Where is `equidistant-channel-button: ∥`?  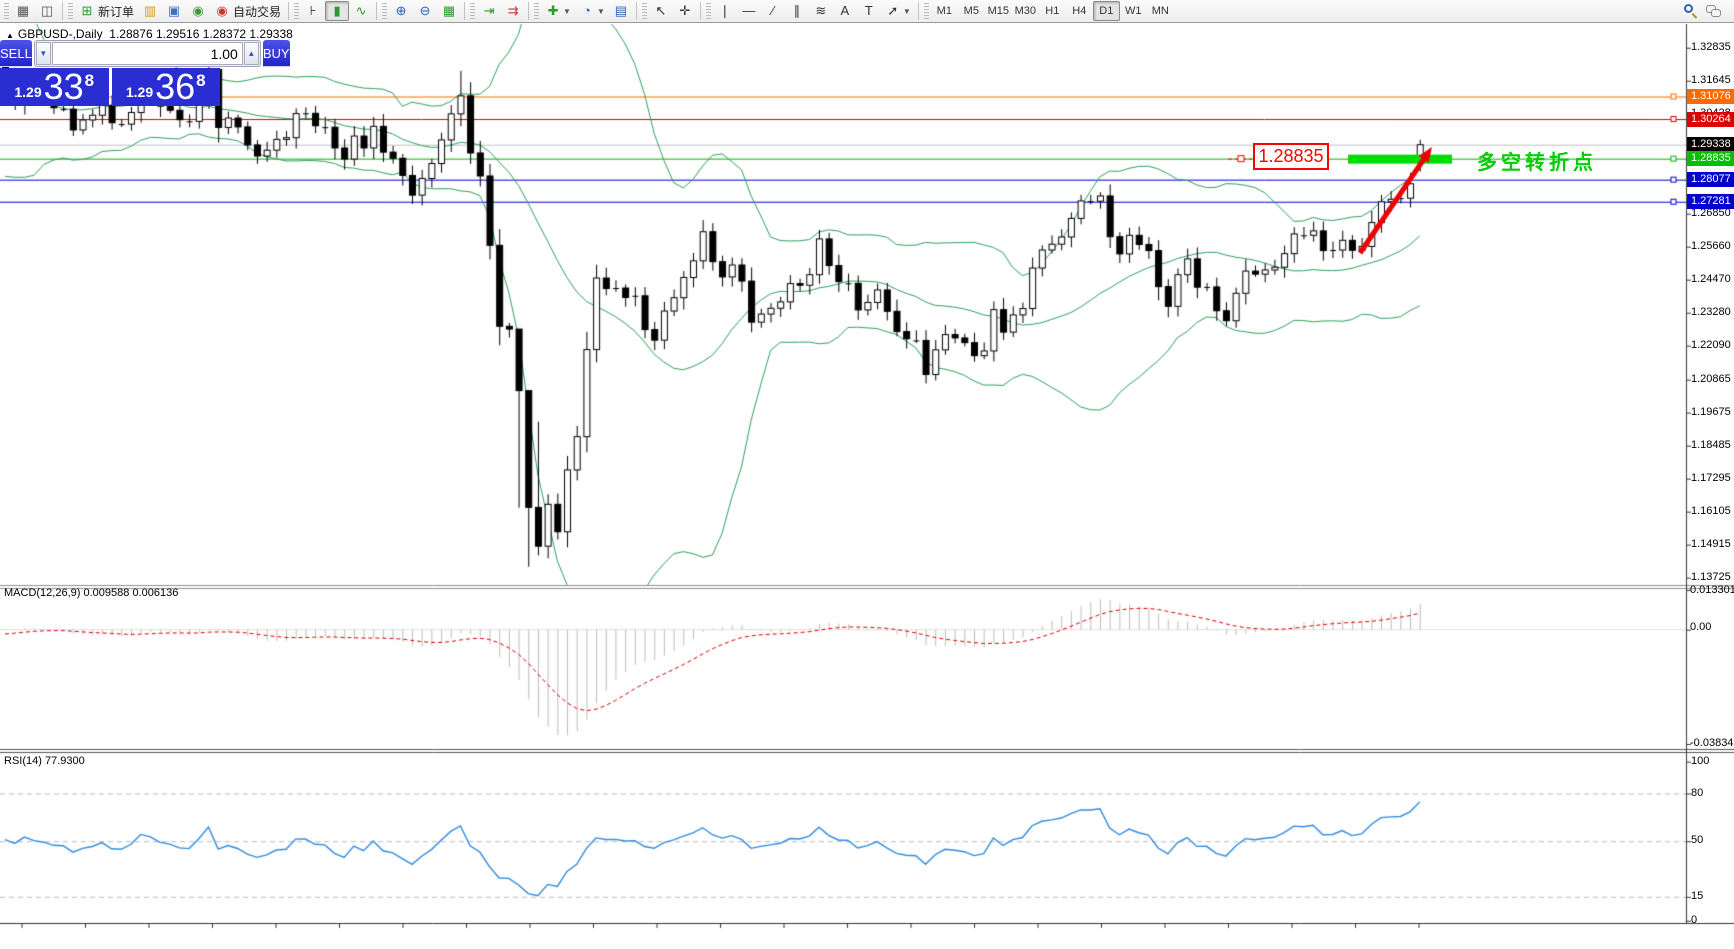 equidistant-channel-button: ∥ is located at coordinates (797, 11).